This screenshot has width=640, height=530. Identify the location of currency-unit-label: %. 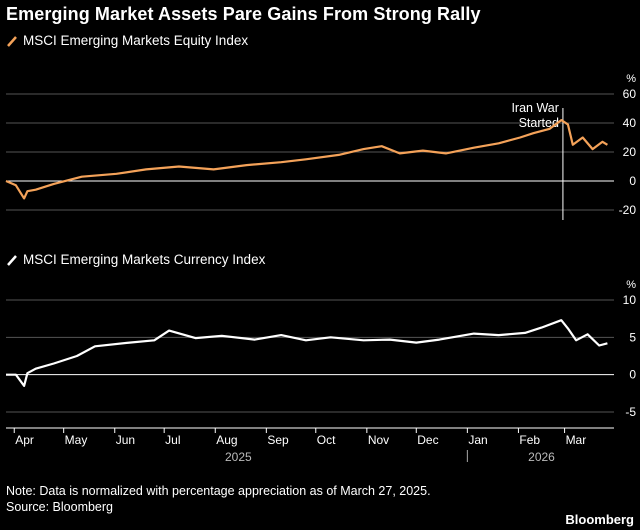
(631, 285).